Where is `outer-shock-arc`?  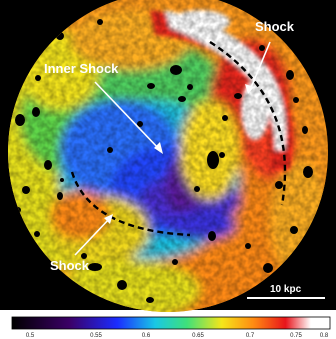 outer-shock-arc is located at coordinates (248, 123).